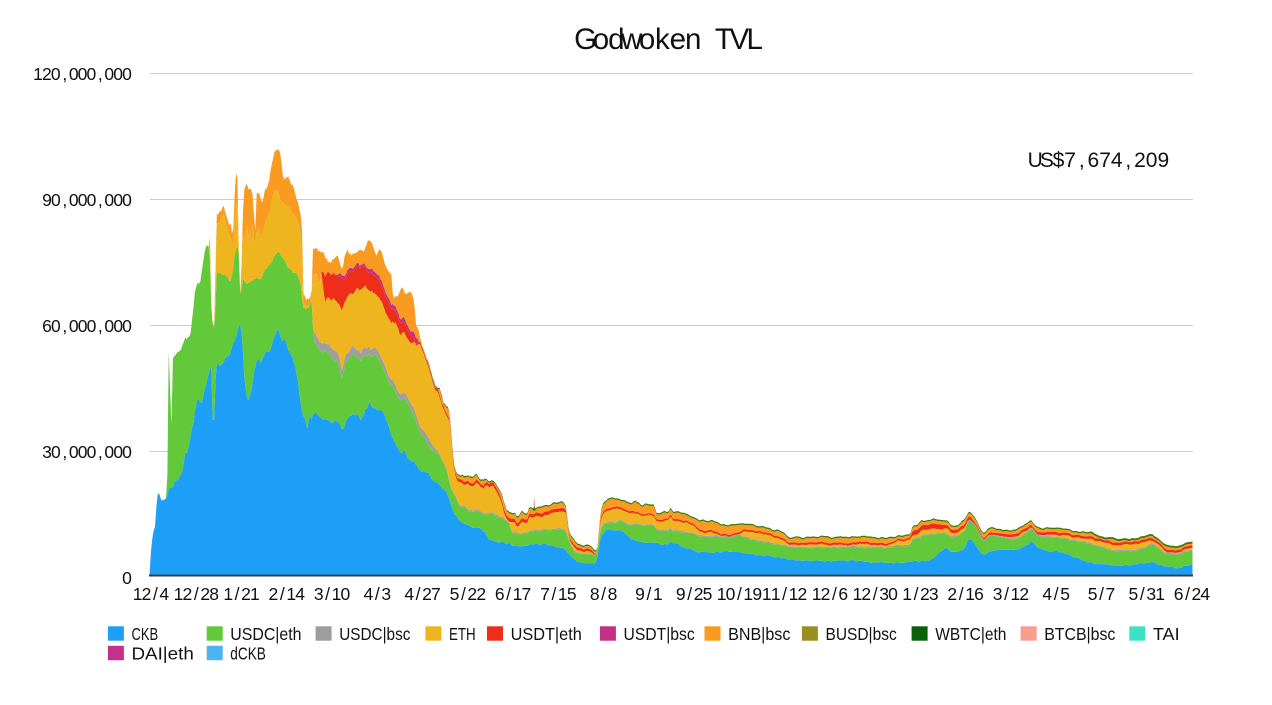 This screenshot has height=705, width=1272. Describe the element at coordinates (876, 594) in the screenshot. I see `svg-text: 12/30` at that location.